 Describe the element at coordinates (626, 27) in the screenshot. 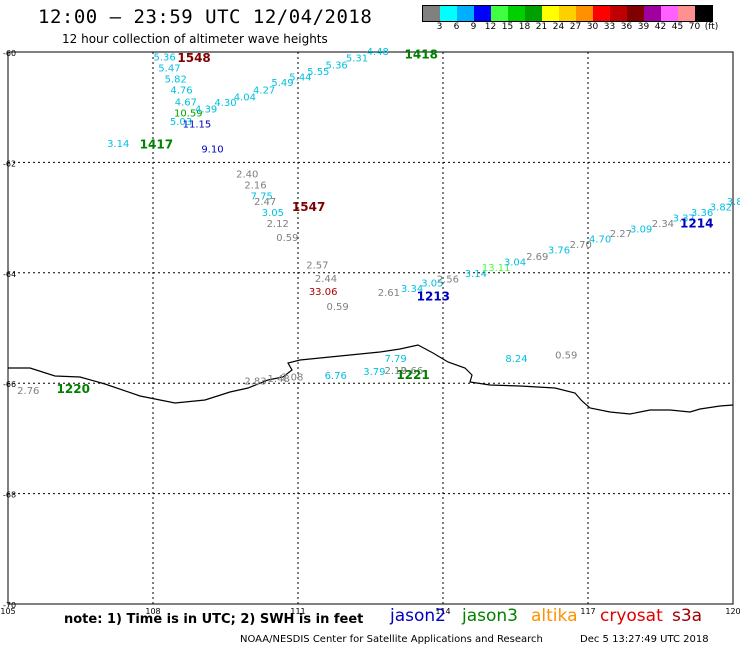

I see `legend-label: 36` at that location.